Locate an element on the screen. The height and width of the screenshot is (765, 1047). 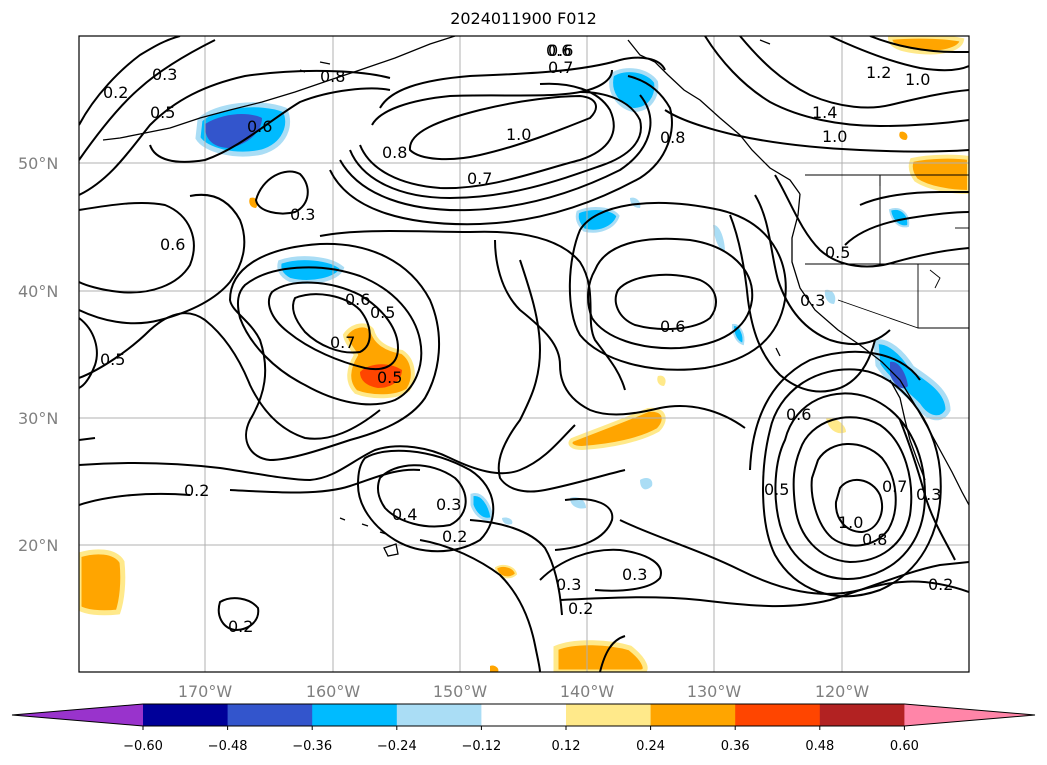
lon-label: 170°W is located at coordinates (205, 691).